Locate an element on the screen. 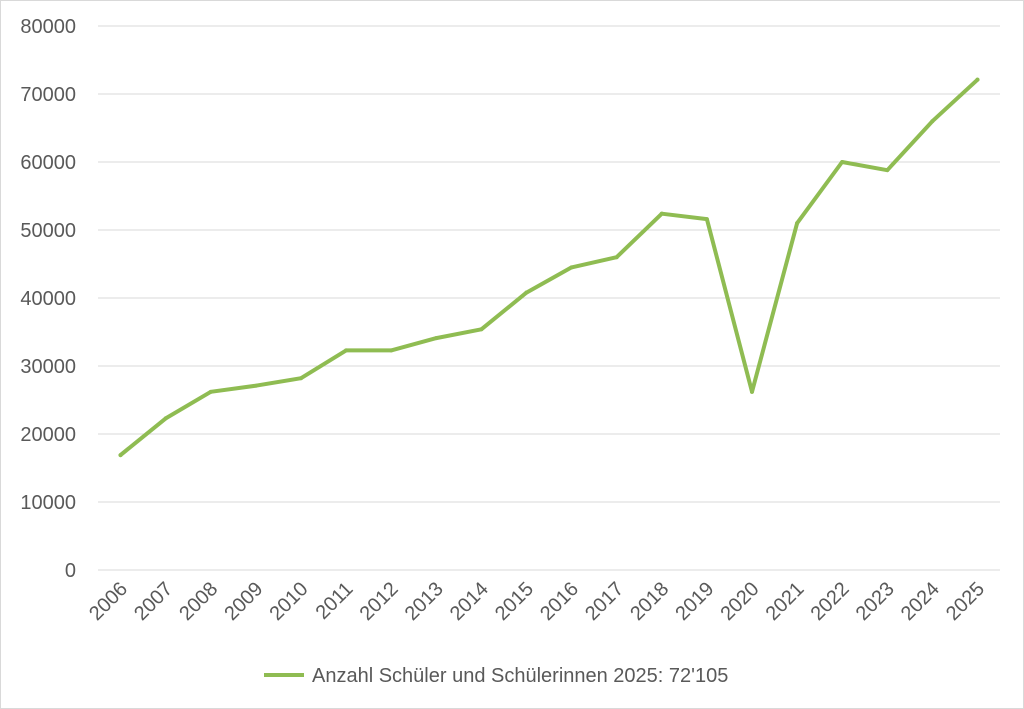 This screenshot has height=709, width=1024. y-tick-label: 80000 is located at coordinates (48, 27).